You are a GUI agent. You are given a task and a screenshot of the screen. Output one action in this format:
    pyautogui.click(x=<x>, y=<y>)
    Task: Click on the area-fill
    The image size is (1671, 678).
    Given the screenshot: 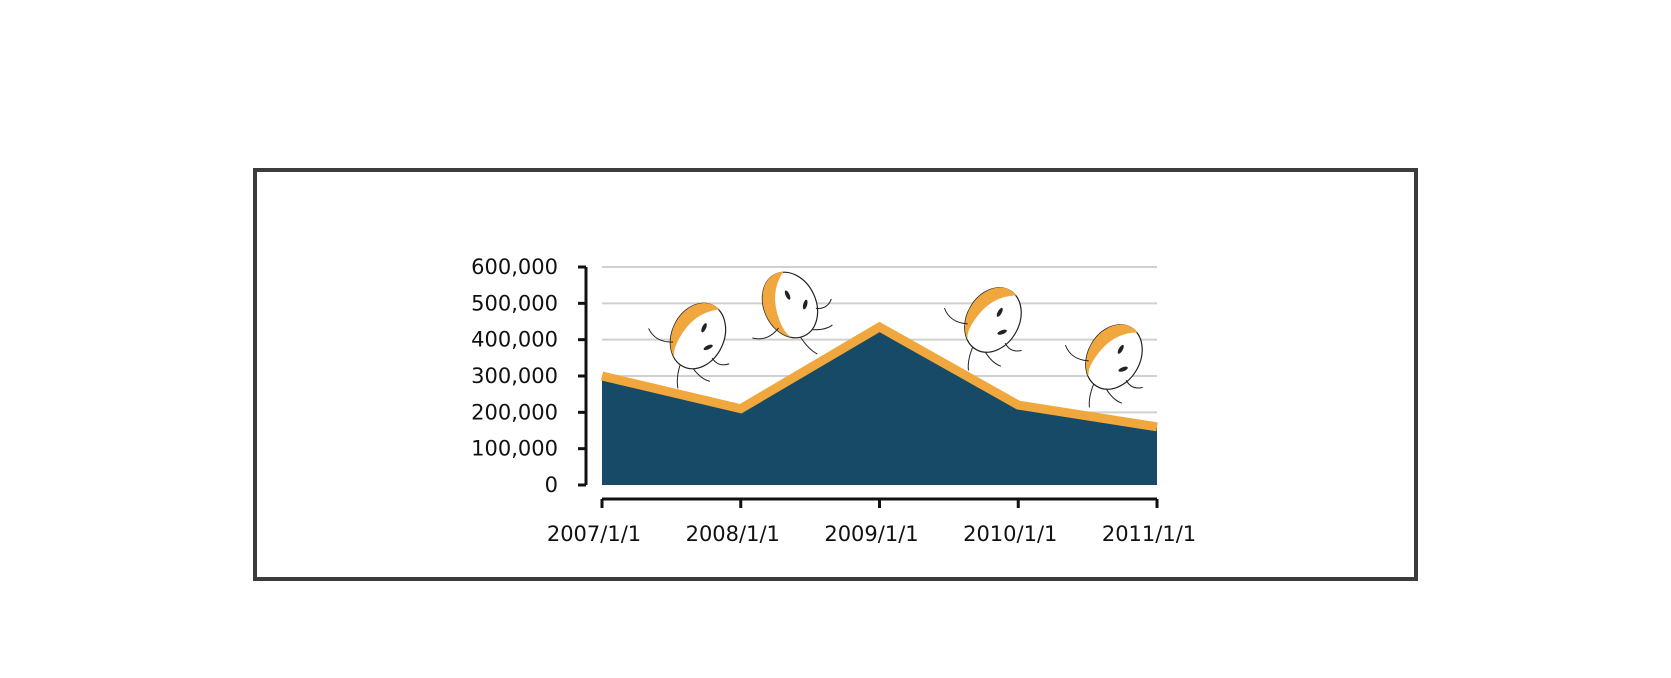 What is the action you would take?
    pyautogui.click(x=879, y=405)
    